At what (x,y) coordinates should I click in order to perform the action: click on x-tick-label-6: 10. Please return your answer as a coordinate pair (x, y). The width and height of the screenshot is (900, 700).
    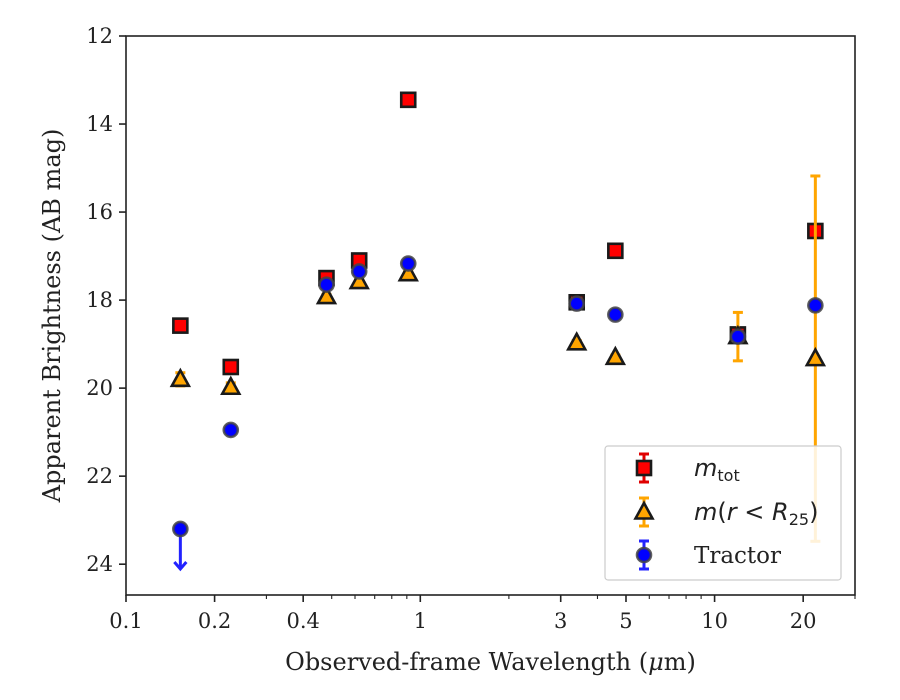
    Looking at the image, I should click on (714, 621).